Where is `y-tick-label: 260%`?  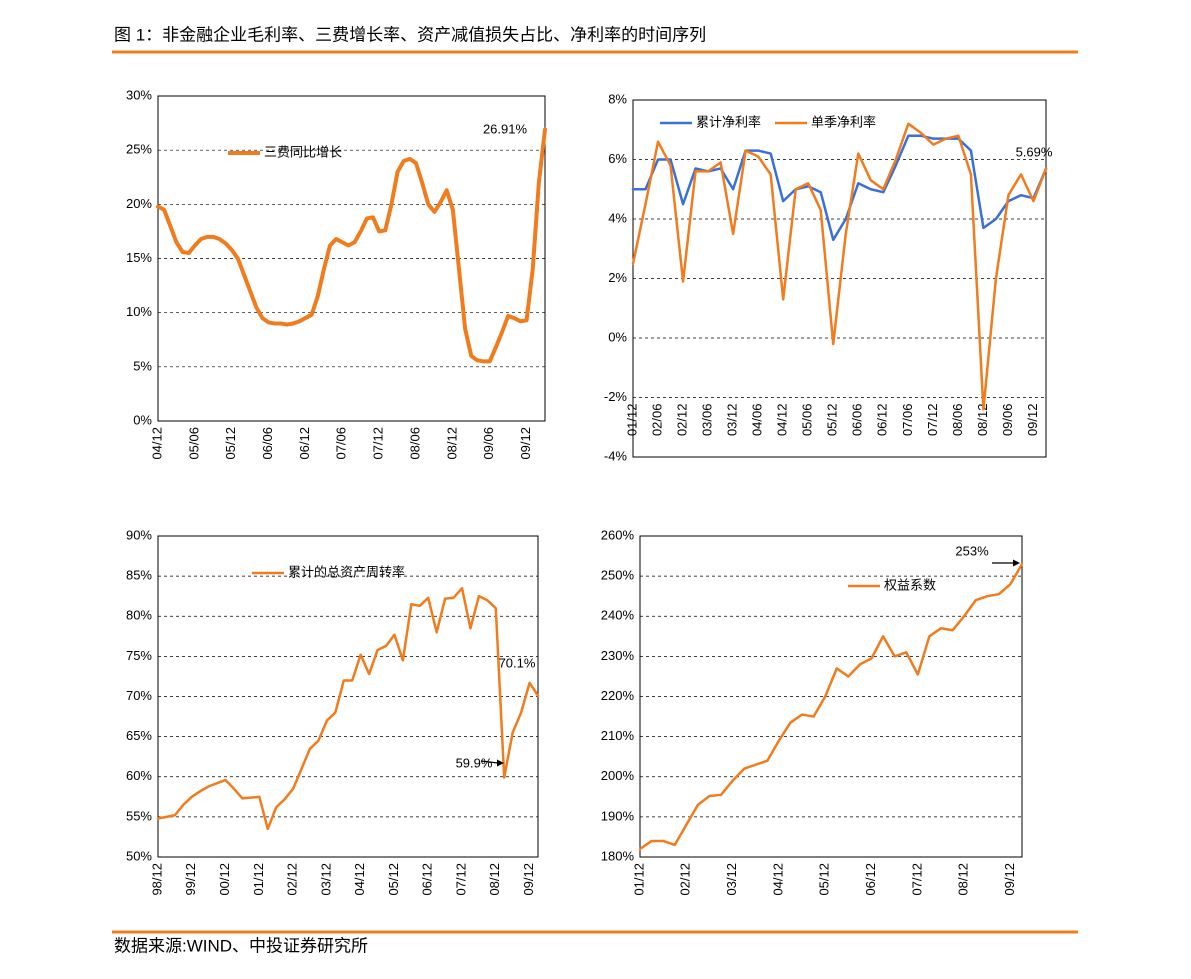
y-tick-label: 260% is located at coordinates (618, 534).